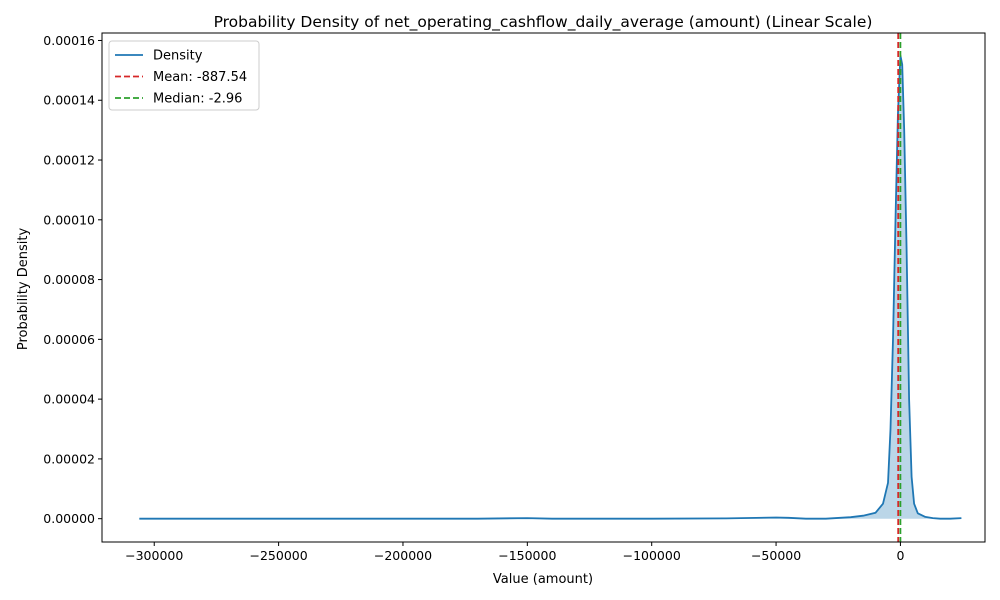 This screenshot has height=600, width=1000. Describe the element at coordinates (527, 555) in the screenshot. I see `x-tick-label: −150000` at that location.